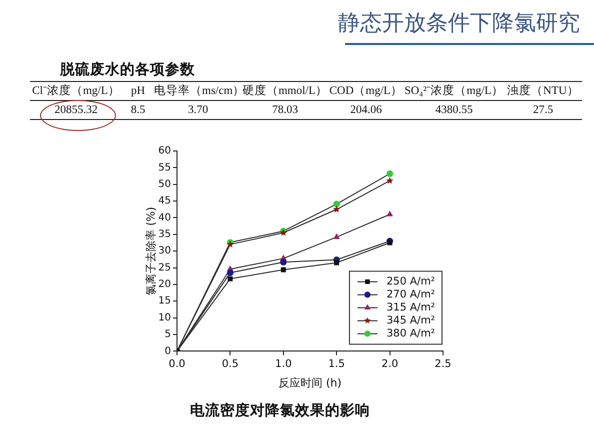 This screenshot has height=446, width=594. I want to click on text: 电流密度对降氯效果的影响, so click(280, 410).